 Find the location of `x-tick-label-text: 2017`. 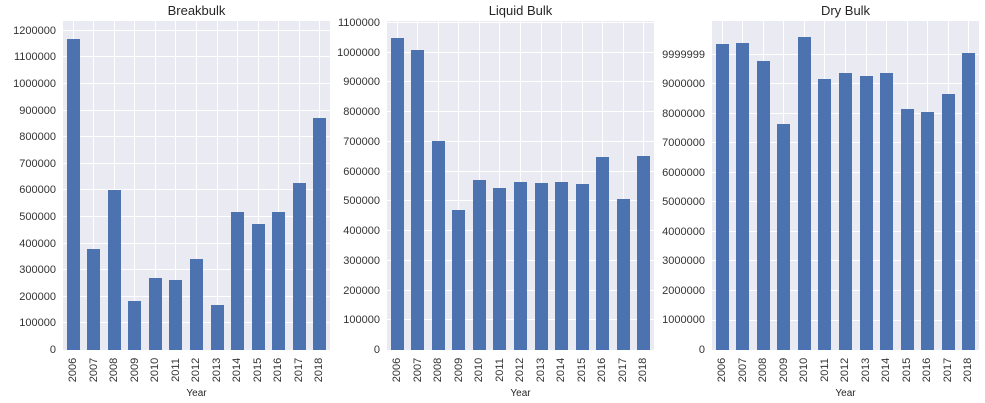

x-tick-label-text: 2017 is located at coordinates (623, 370).